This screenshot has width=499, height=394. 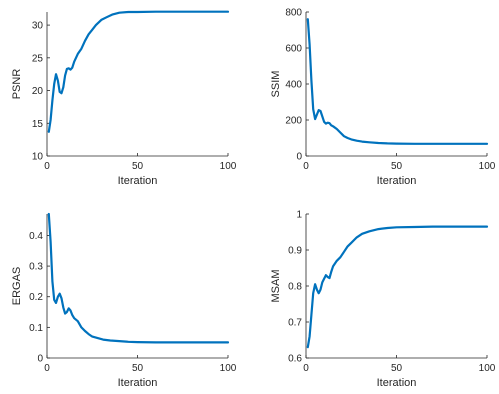 What do you see at coordinates (138, 166) in the screenshot?
I see `chart-1-x-tick-label: 50` at bounding box center [138, 166].